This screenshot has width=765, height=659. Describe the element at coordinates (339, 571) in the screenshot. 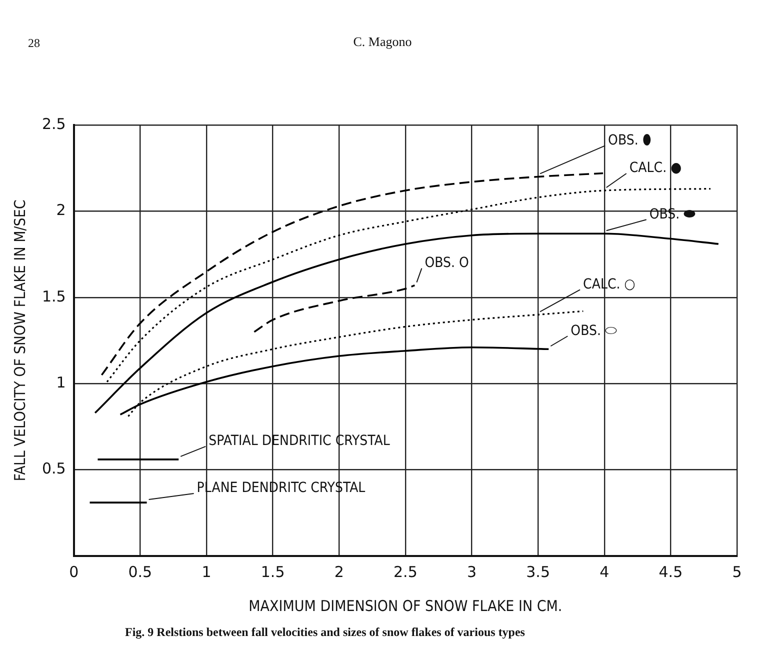

I see `x-tick-label: 2` at that location.